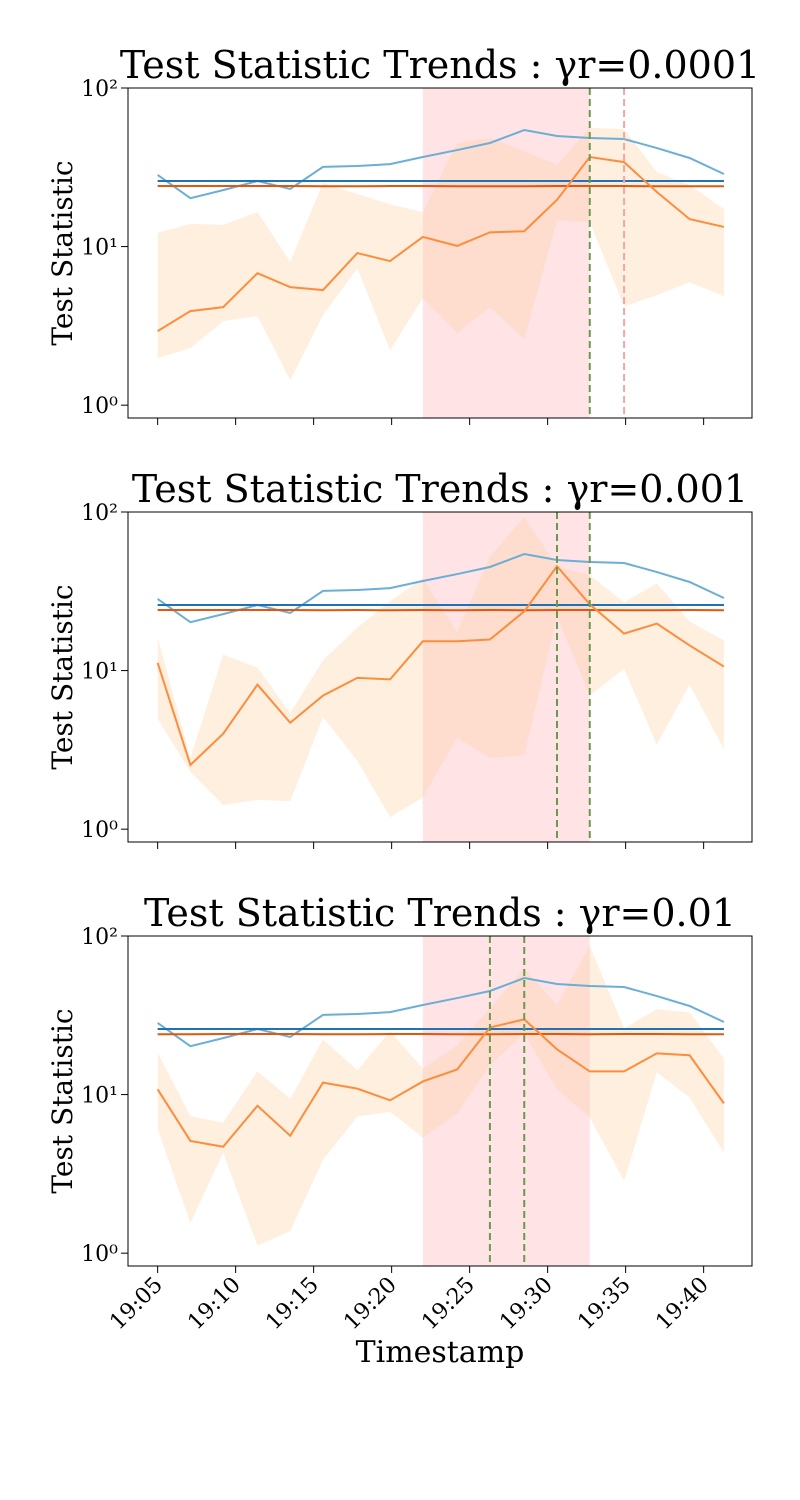  What do you see at coordinates (604, 1304) in the screenshot?
I see `x-tick-label: 19:35` at bounding box center [604, 1304].